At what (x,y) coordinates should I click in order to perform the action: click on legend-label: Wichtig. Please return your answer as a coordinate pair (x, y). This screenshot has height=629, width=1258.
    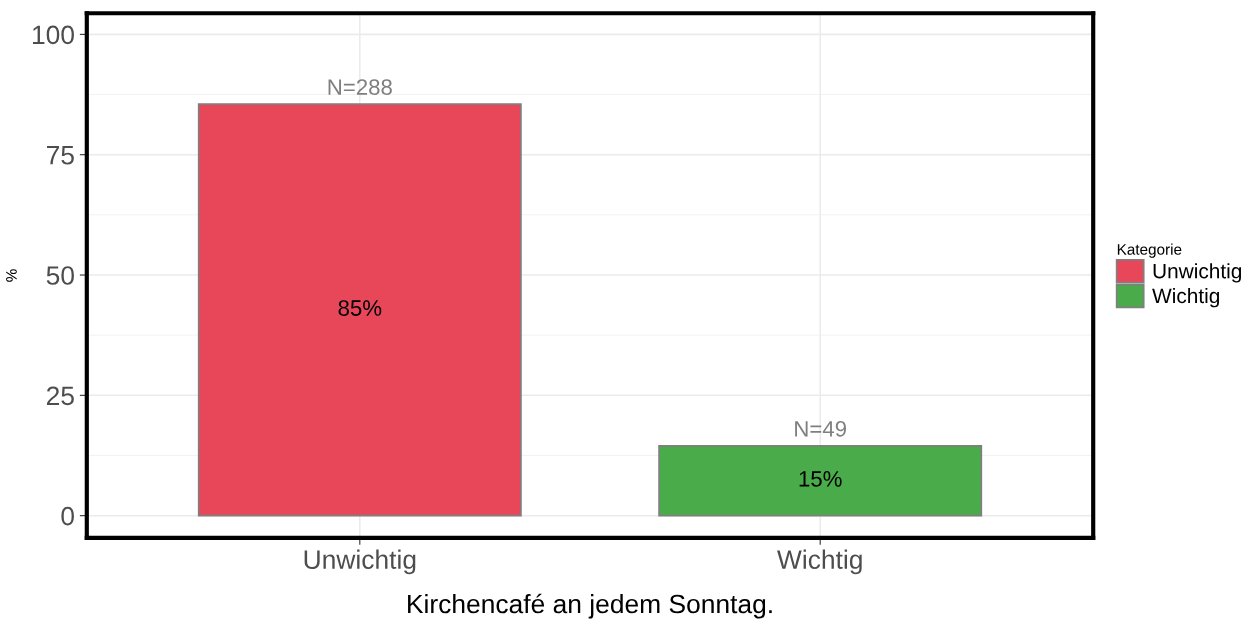
    Looking at the image, I should click on (1185, 297).